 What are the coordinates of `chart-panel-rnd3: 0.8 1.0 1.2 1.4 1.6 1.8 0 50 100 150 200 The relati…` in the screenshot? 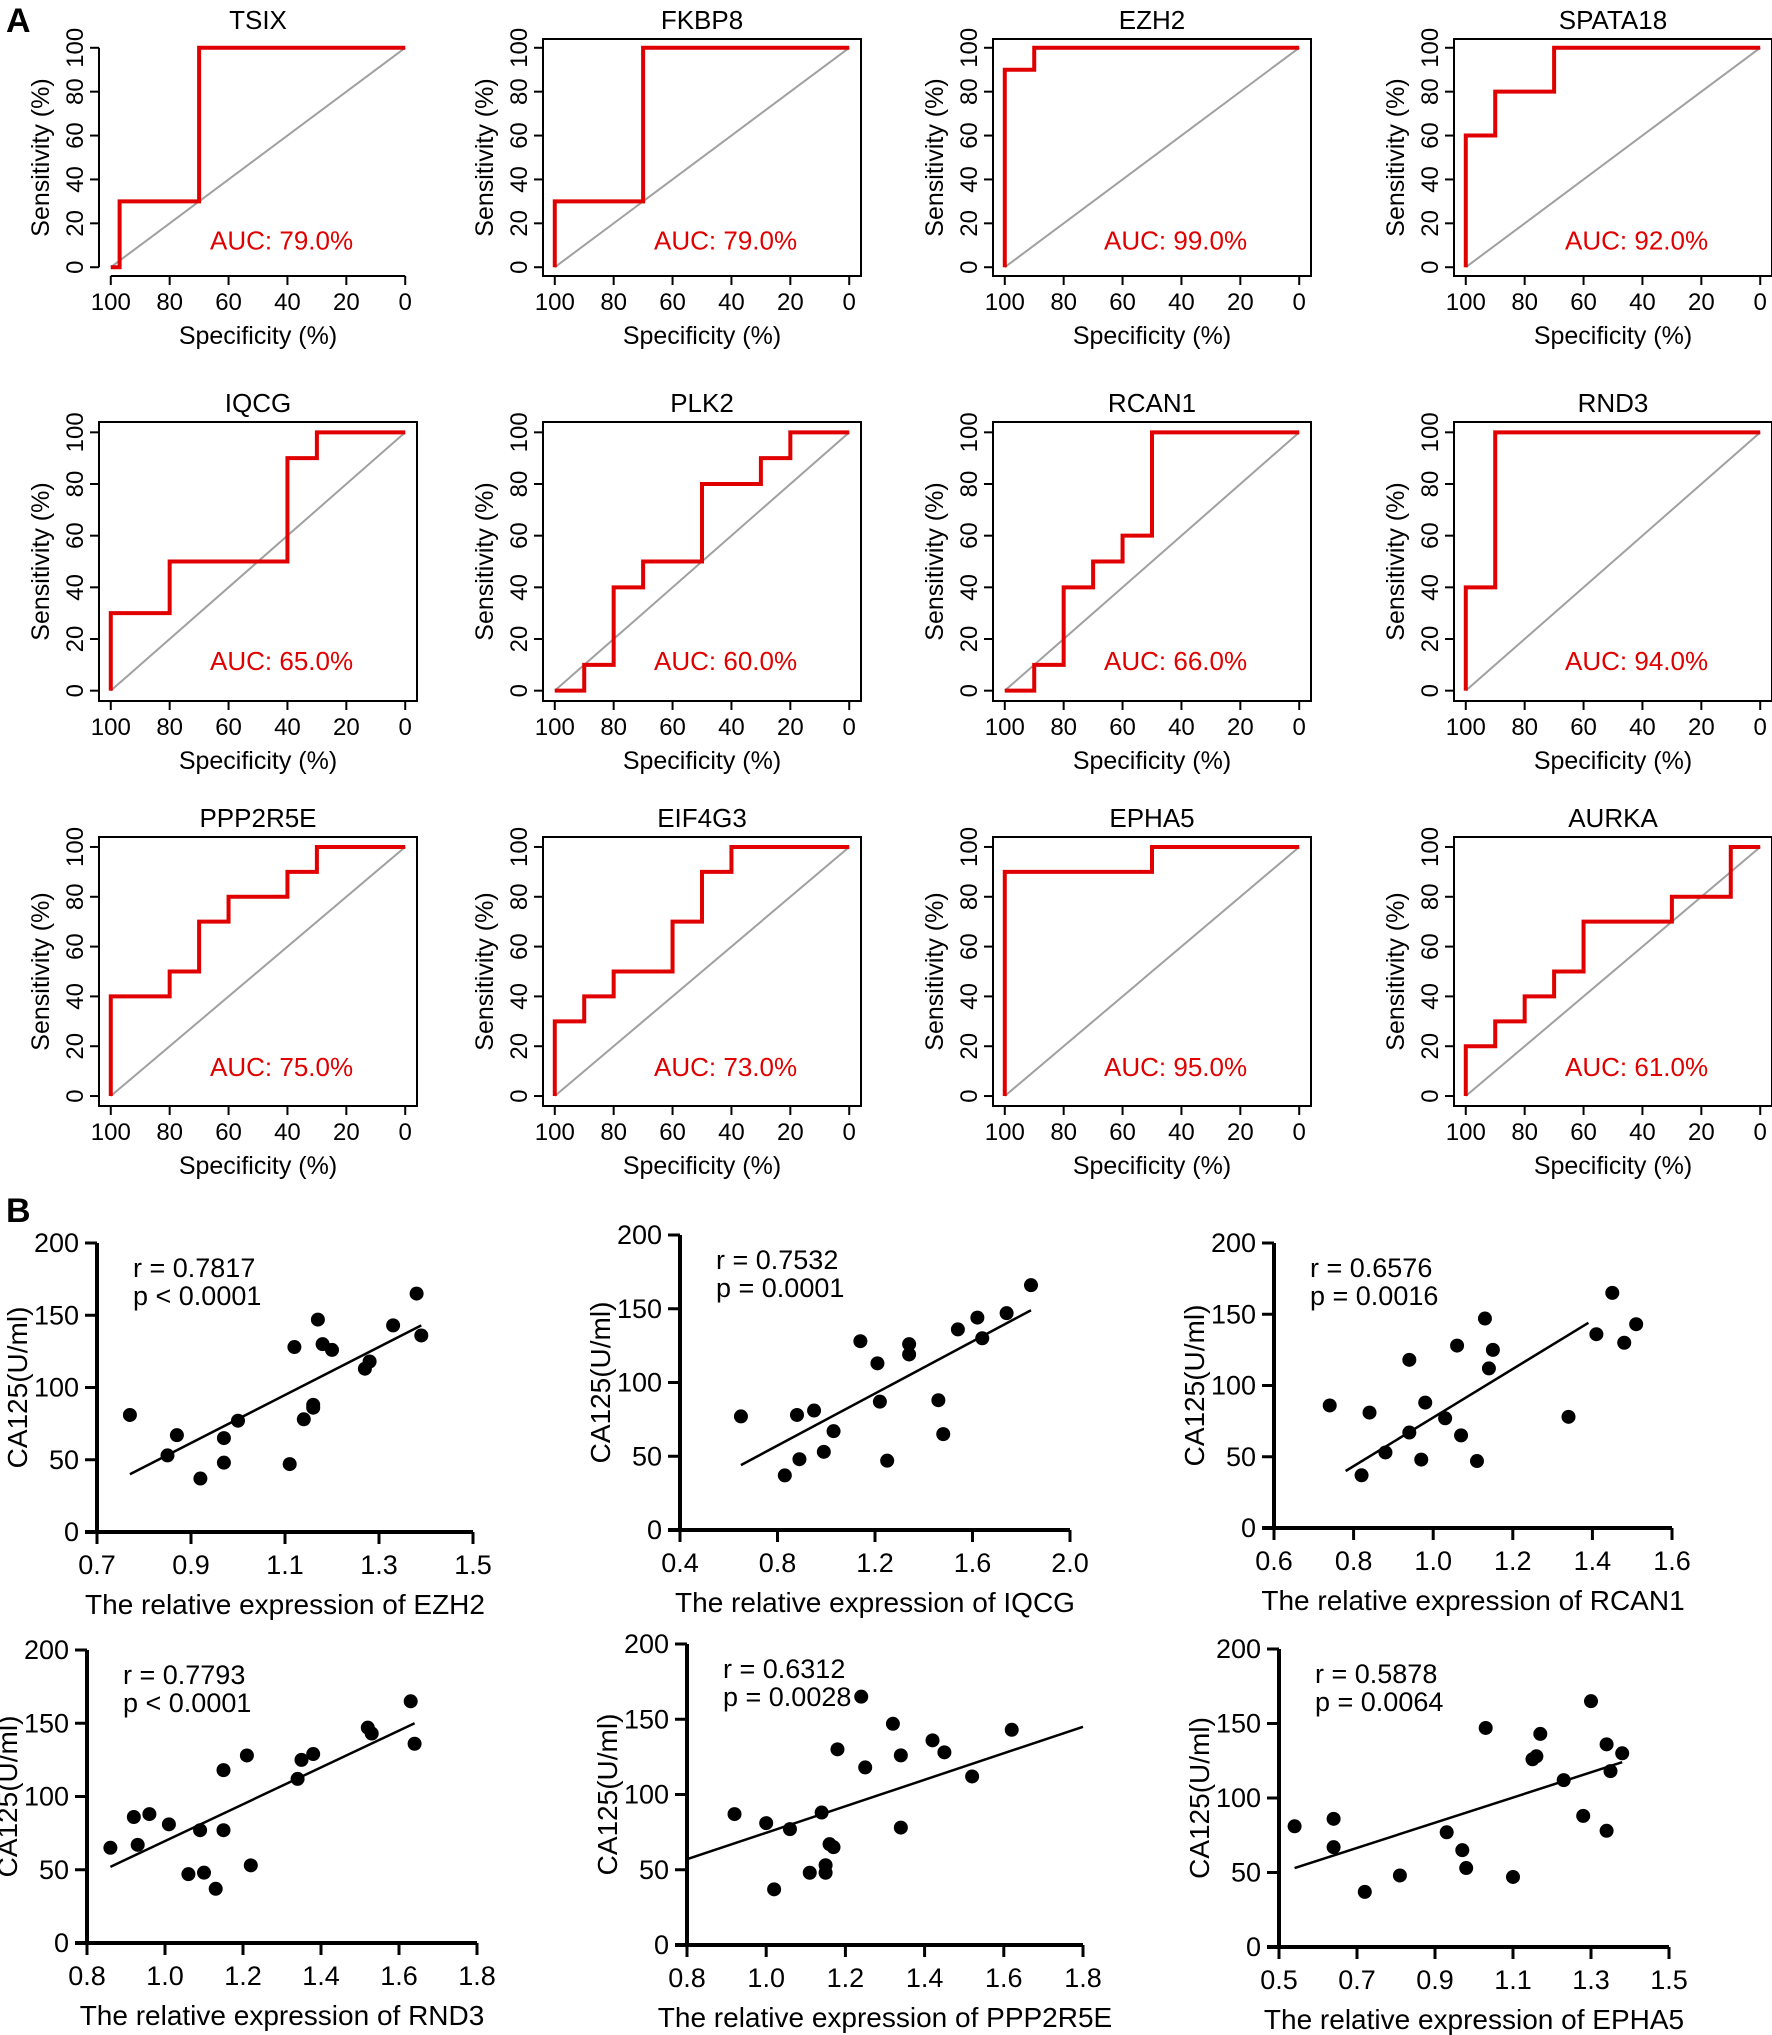 It's located at (248, 1833).